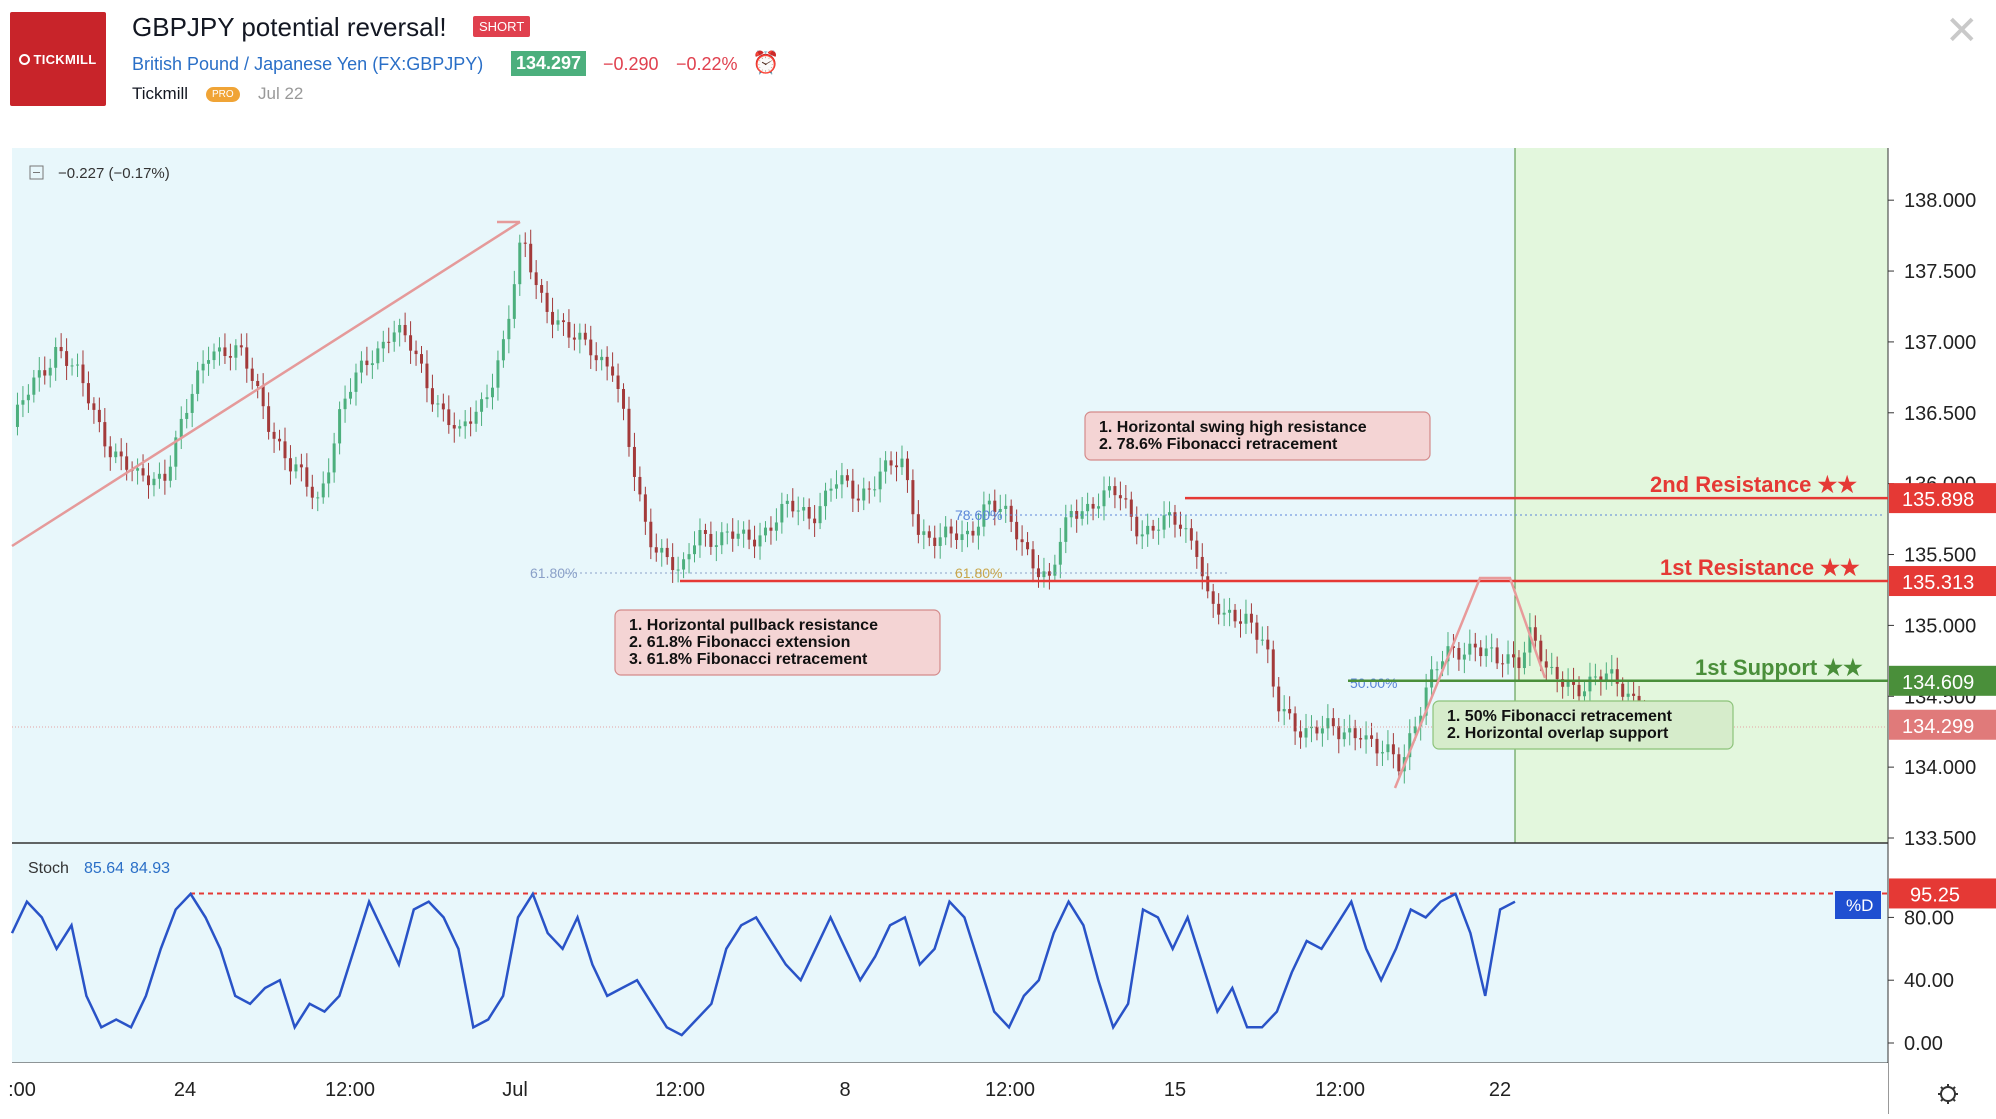 This screenshot has width=1996, height=1119. Describe the element at coordinates (515, 1090) in the screenshot. I see `time-tick-label: Jul` at that location.